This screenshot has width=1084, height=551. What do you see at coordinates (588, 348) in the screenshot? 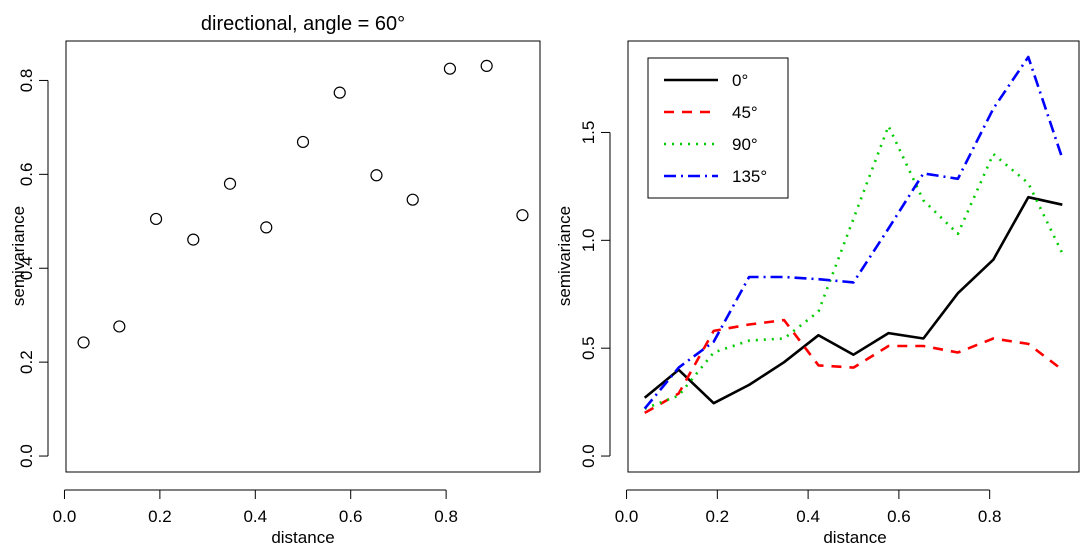
I see `y-tick-label: 0.5` at bounding box center [588, 348].